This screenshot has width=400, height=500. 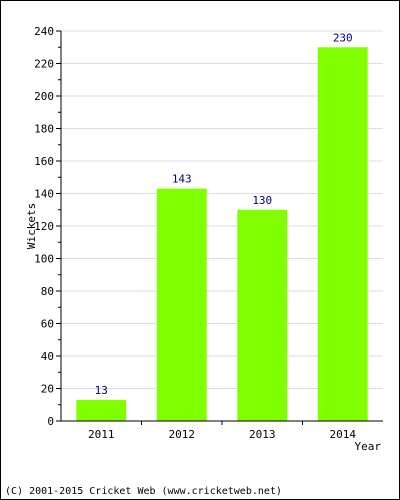 I want to click on y-tick-label: 0, so click(x=50, y=421).